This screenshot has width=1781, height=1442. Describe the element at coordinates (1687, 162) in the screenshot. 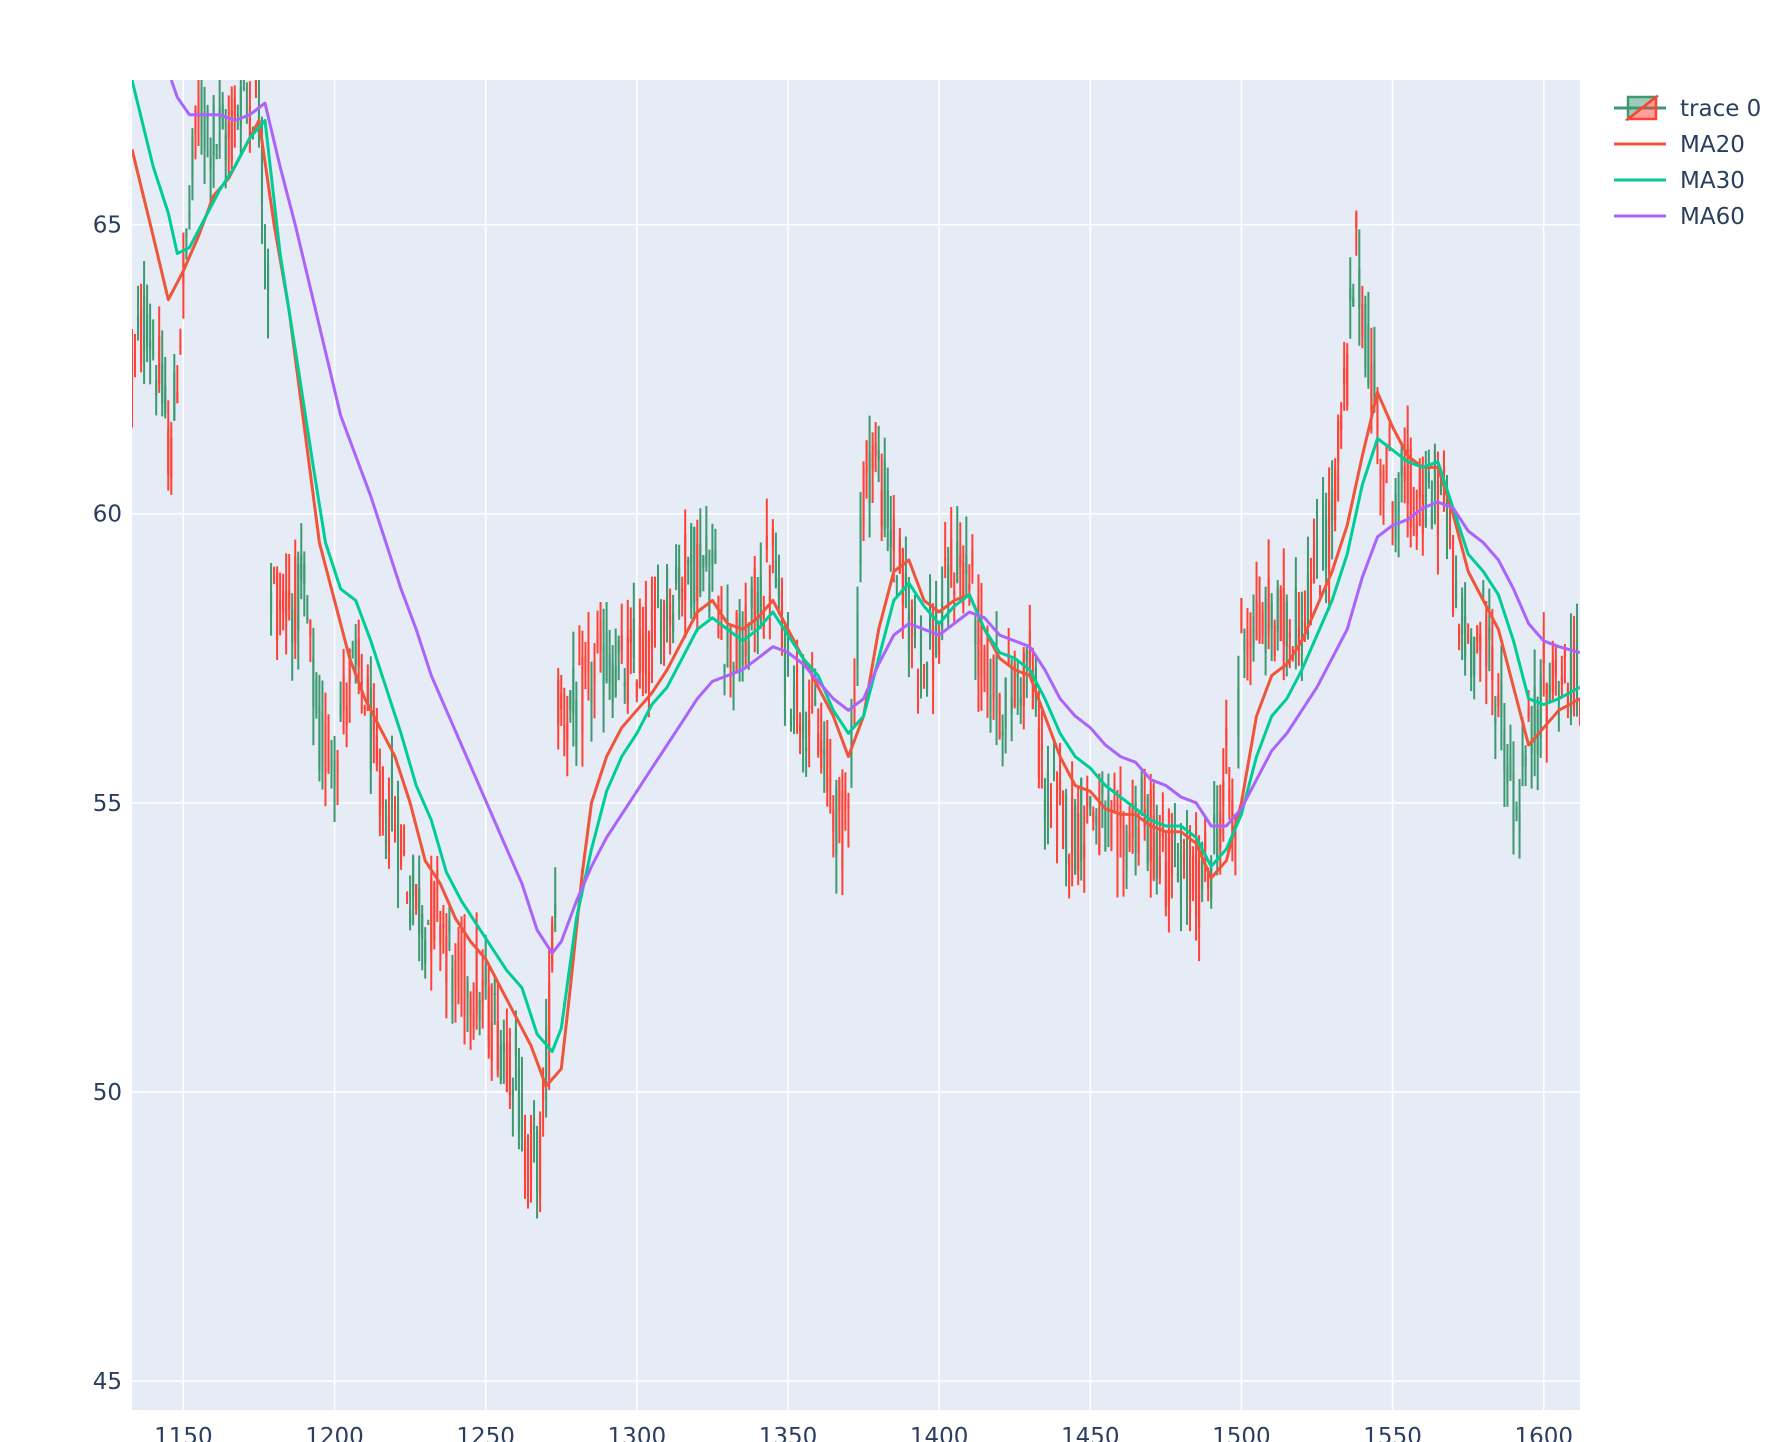

I see `legend: trace 0 MA20 MA30 MA60` at that location.